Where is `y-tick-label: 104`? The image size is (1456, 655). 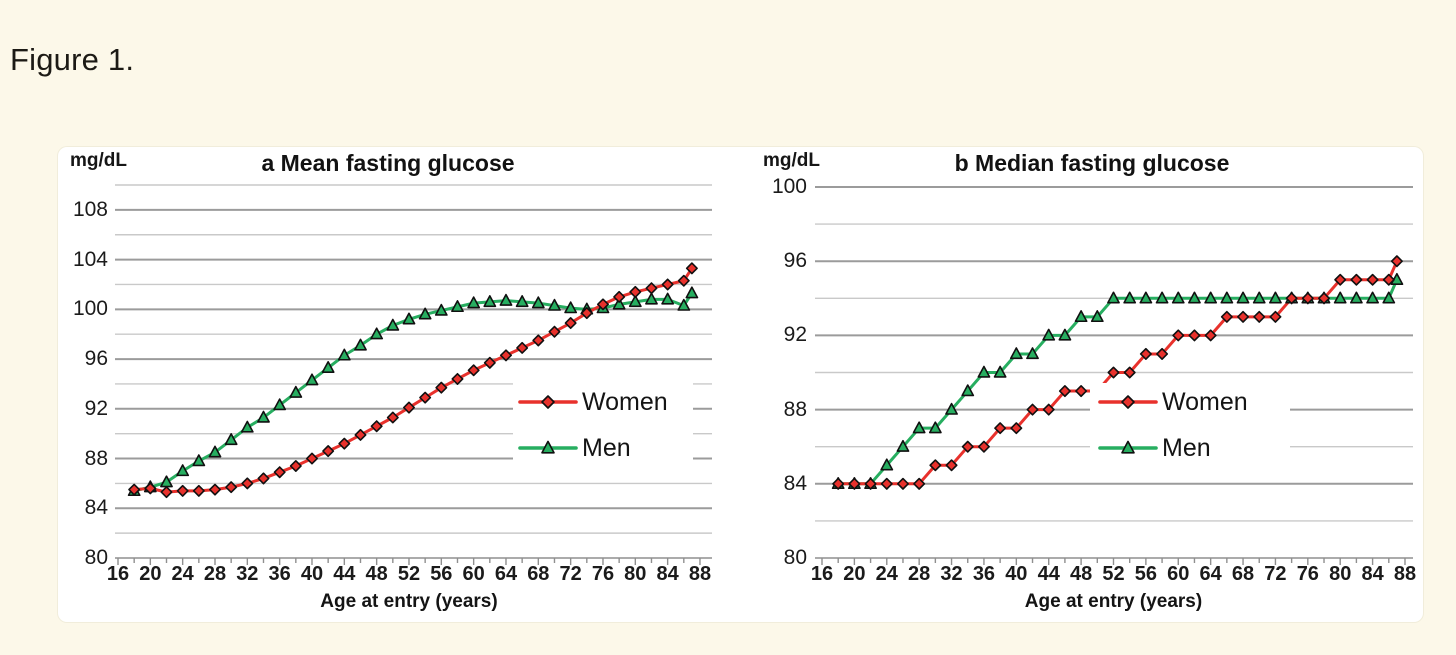 y-tick-label: 104 is located at coordinates (90, 259).